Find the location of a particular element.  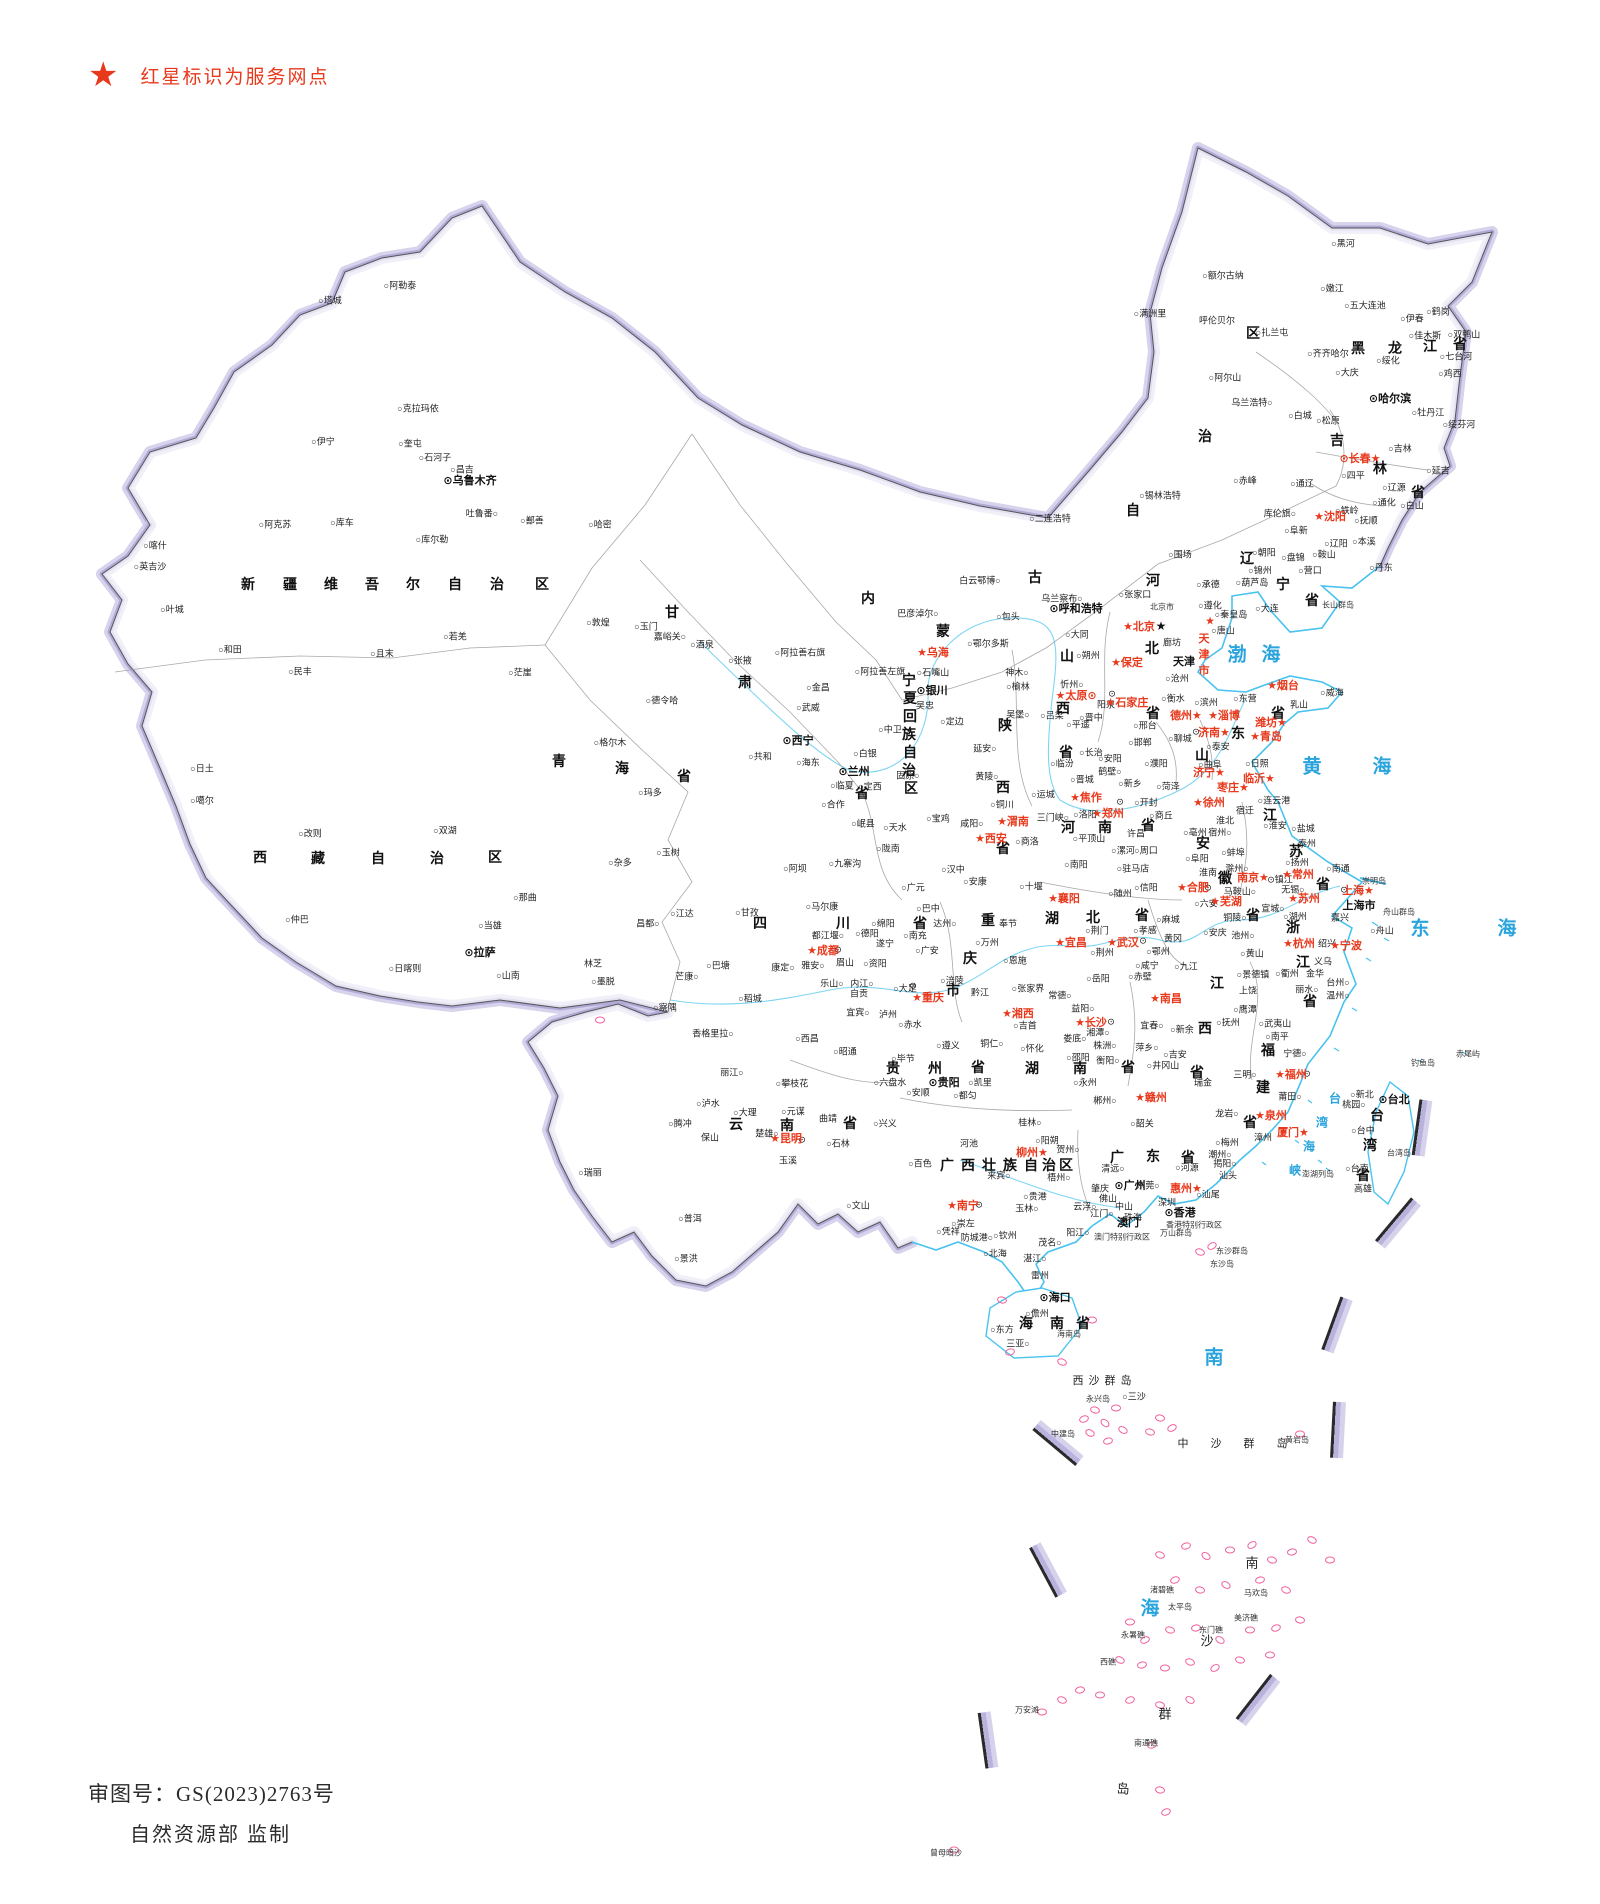

region-label-黑龙江省: 龙 is located at coordinates (1395, 349).